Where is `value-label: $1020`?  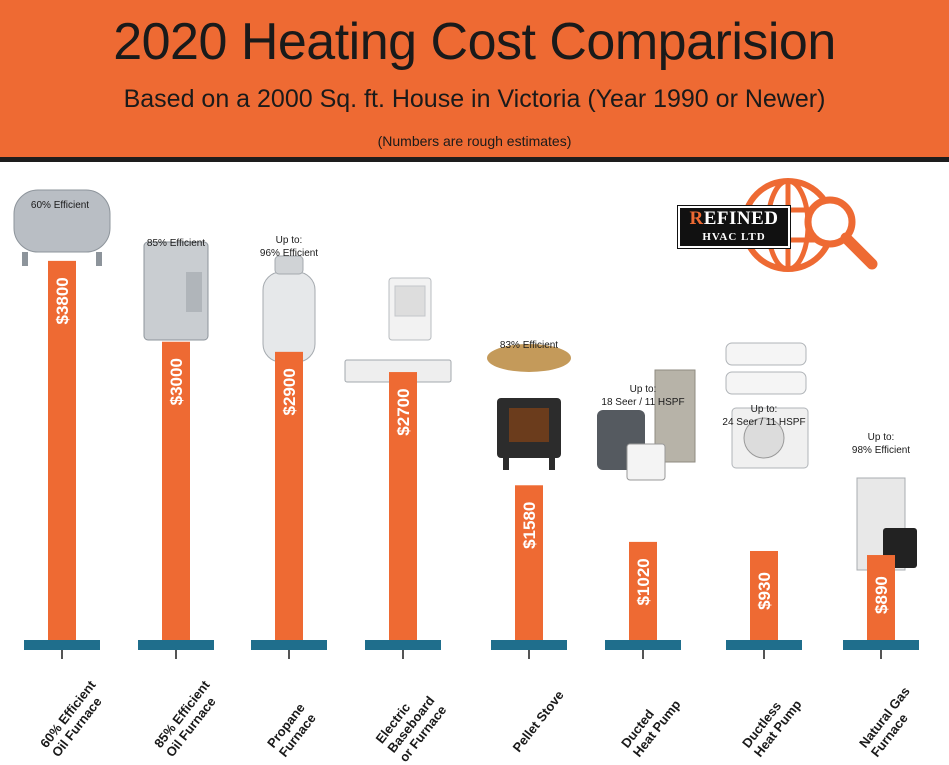 value-label: $1020 is located at coordinates (643, 581).